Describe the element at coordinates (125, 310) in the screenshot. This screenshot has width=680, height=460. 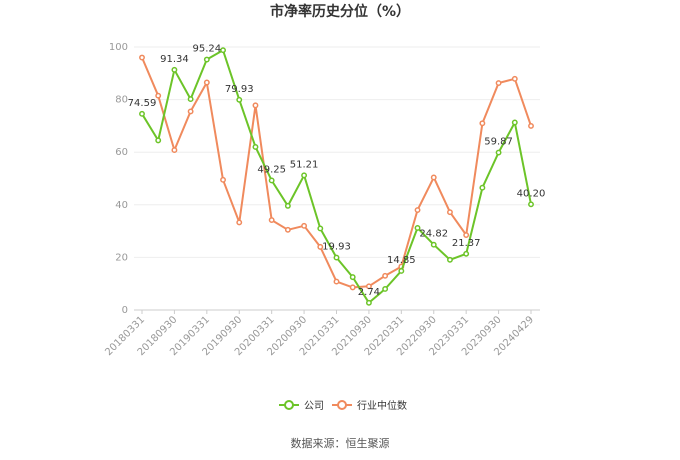
I see `y-tick-label: 0` at that location.